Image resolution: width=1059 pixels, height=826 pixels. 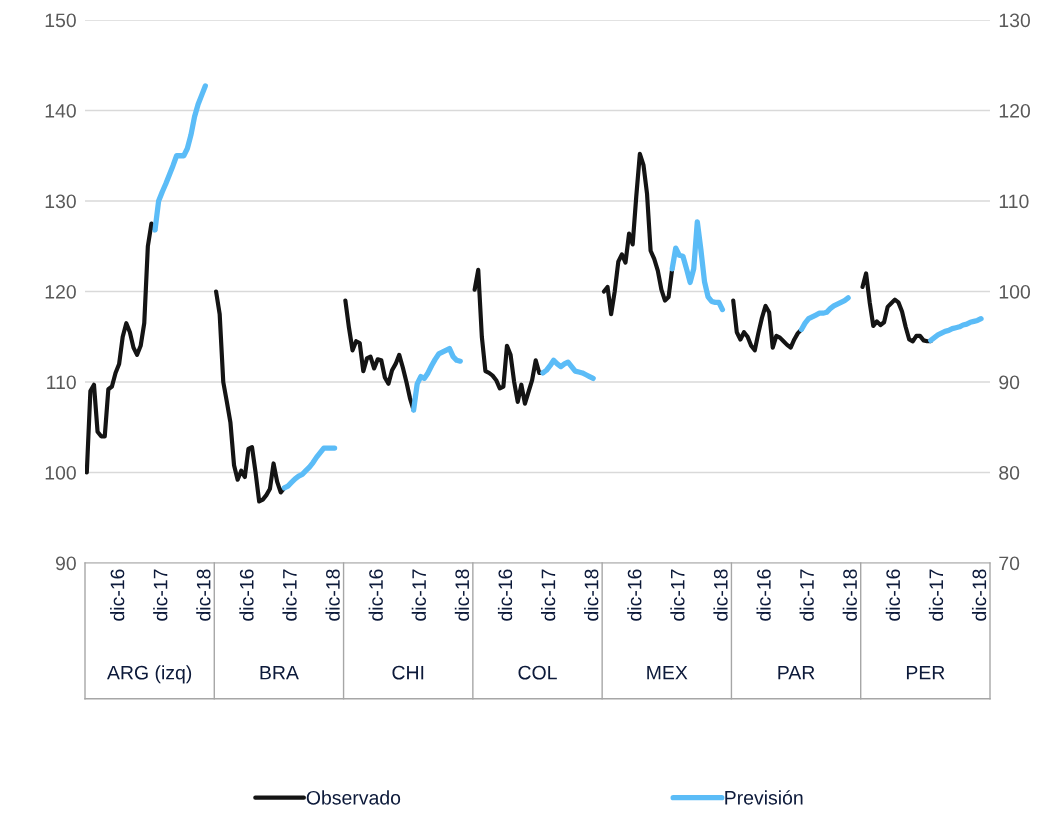 I want to click on text: PAR, so click(x=796, y=672).